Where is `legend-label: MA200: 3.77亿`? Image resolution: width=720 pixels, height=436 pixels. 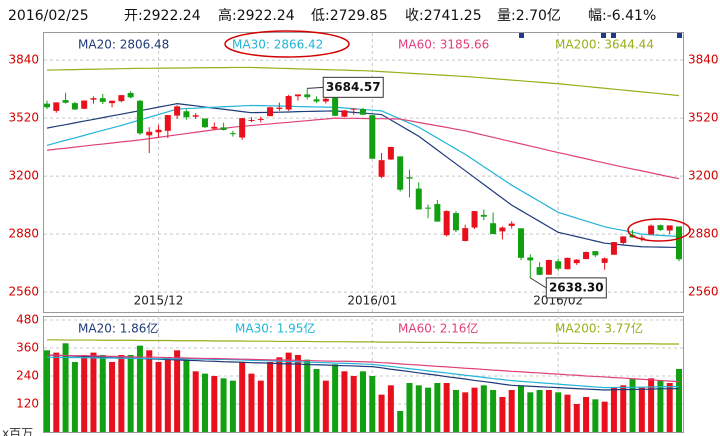 legend-label: MA200: 3.77亿 is located at coordinates (599, 328).